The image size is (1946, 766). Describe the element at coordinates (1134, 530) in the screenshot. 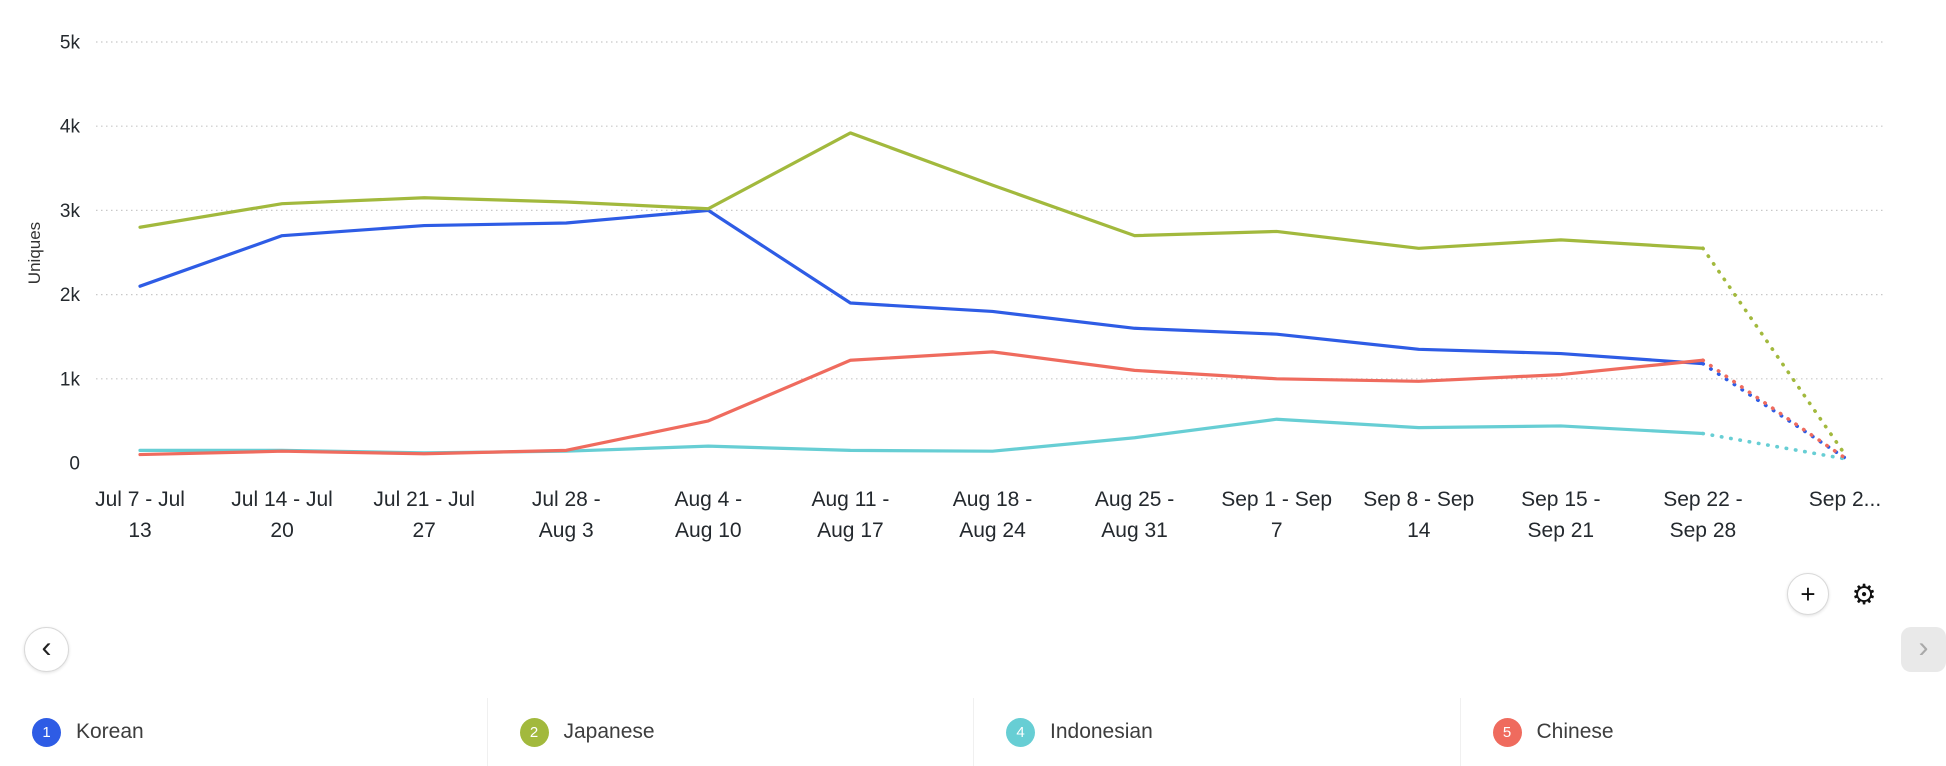

I see `svg-text: Aug 31` at that location.